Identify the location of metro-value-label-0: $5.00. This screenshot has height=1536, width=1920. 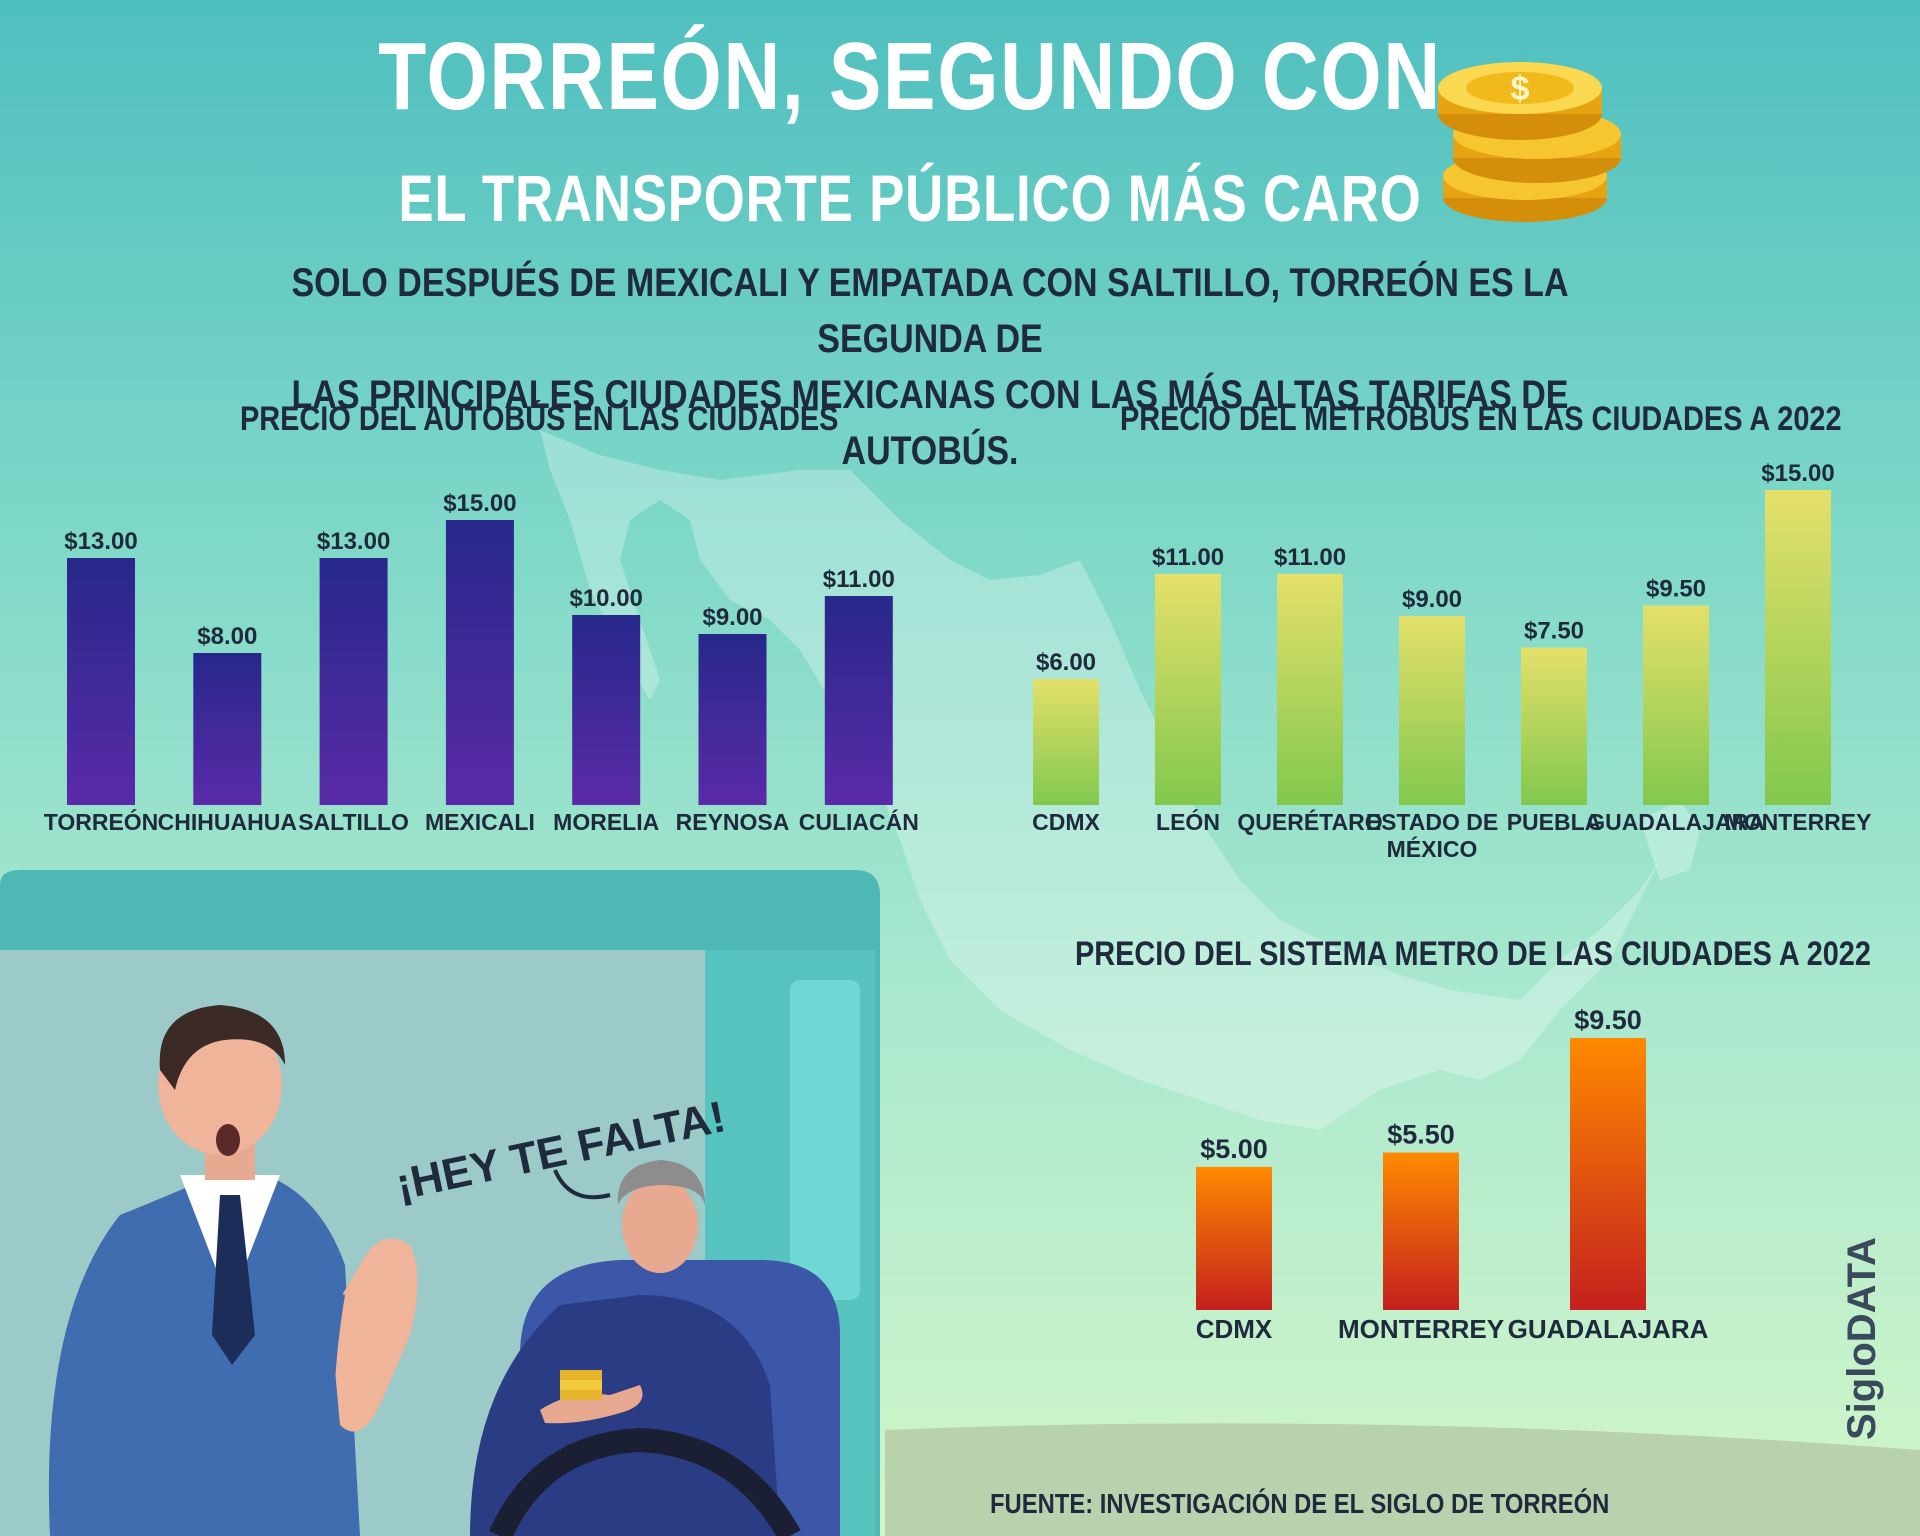
(1234, 1149).